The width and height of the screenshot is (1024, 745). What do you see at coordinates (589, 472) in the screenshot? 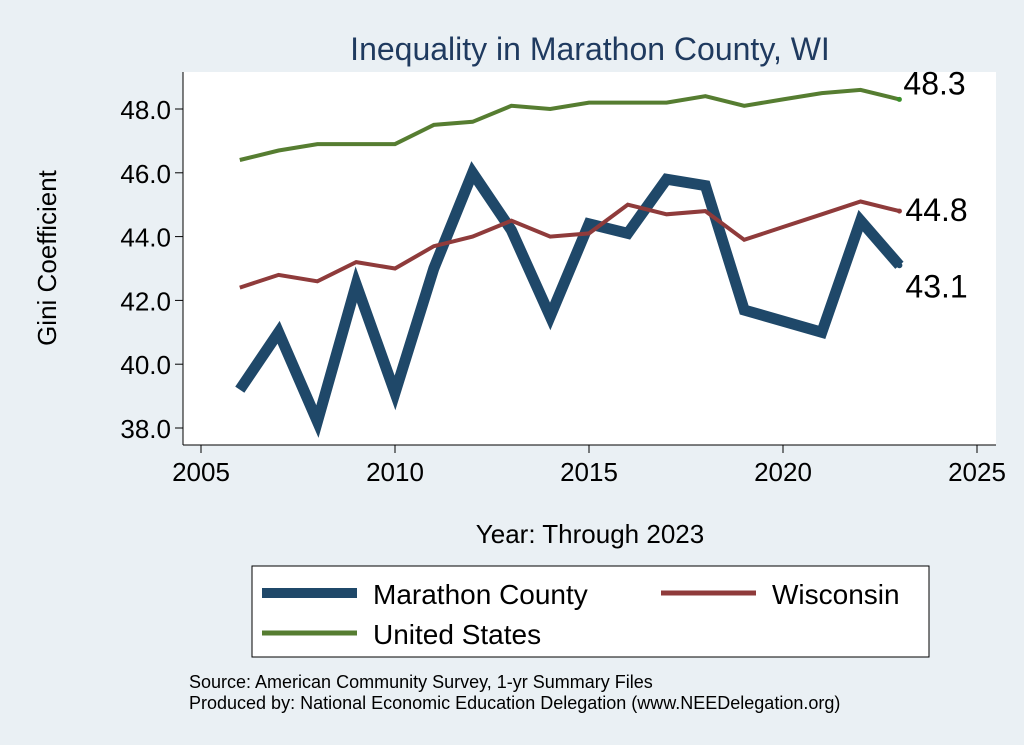
I see `x-tick-label: 2015` at bounding box center [589, 472].